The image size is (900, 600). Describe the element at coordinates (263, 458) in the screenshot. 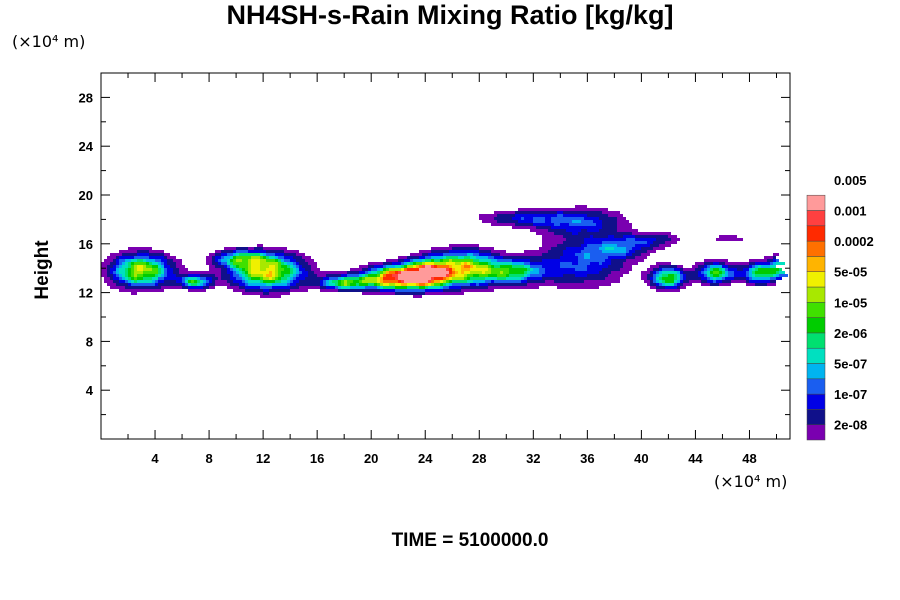

I see `x-tick-label: 12` at that location.